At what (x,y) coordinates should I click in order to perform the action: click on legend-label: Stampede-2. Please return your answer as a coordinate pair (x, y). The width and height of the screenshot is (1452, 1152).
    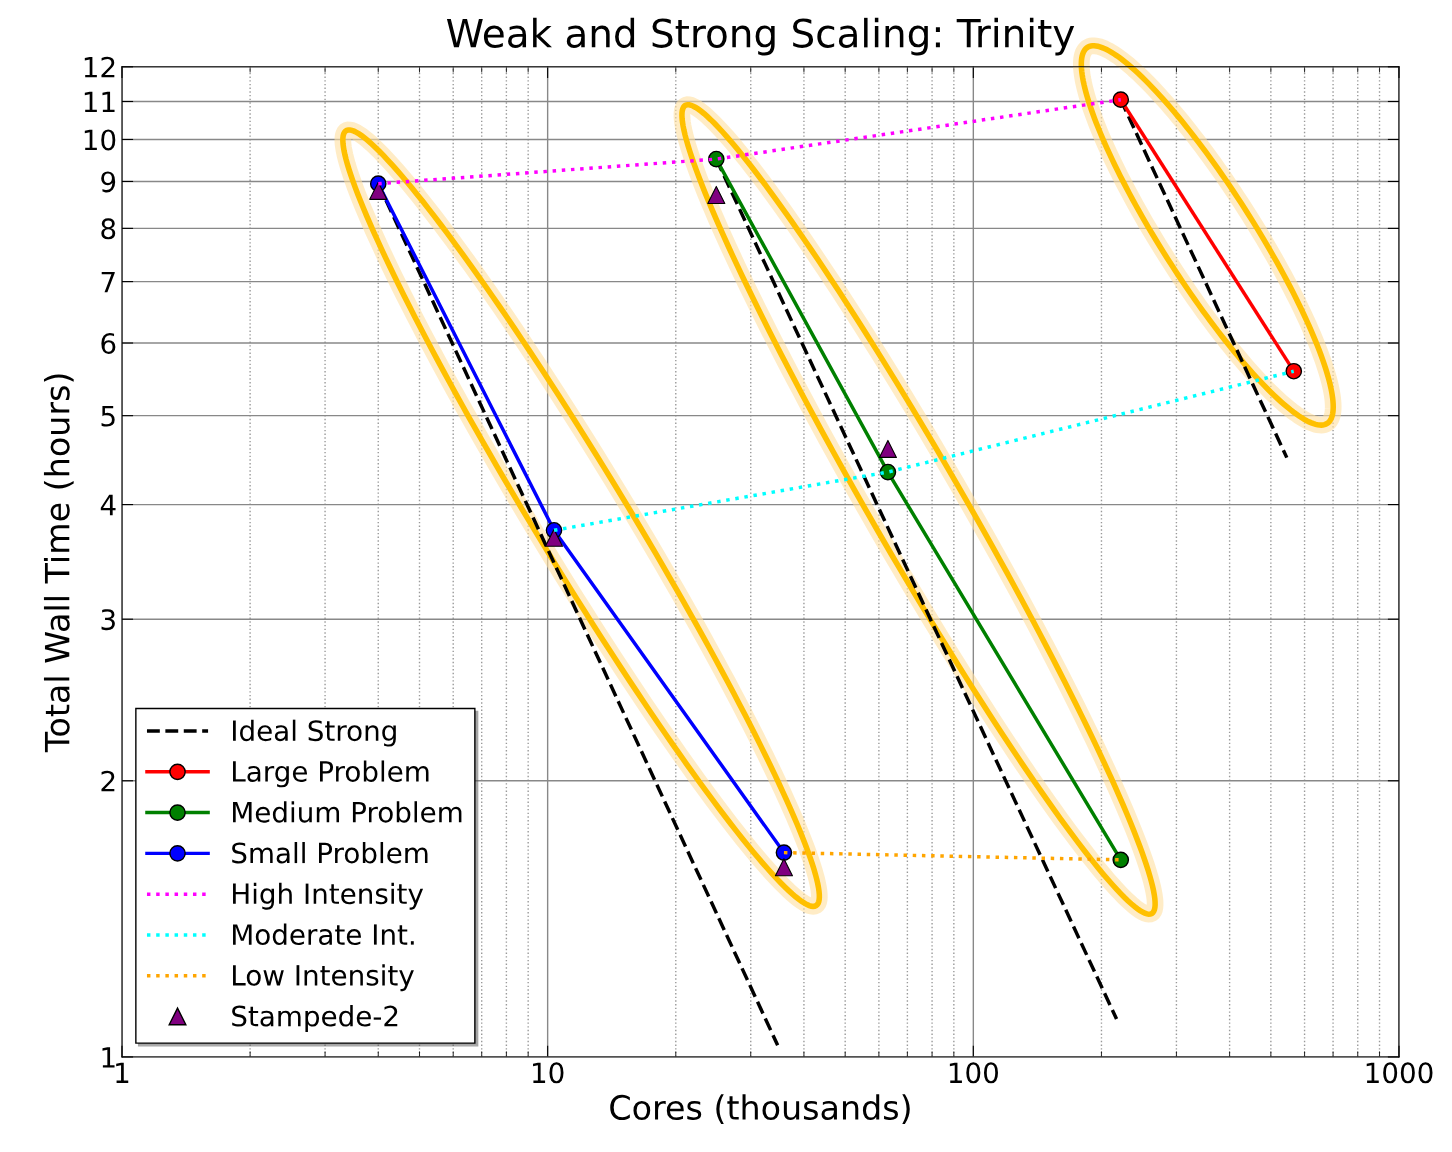
    Looking at the image, I should click on (315, 1018).